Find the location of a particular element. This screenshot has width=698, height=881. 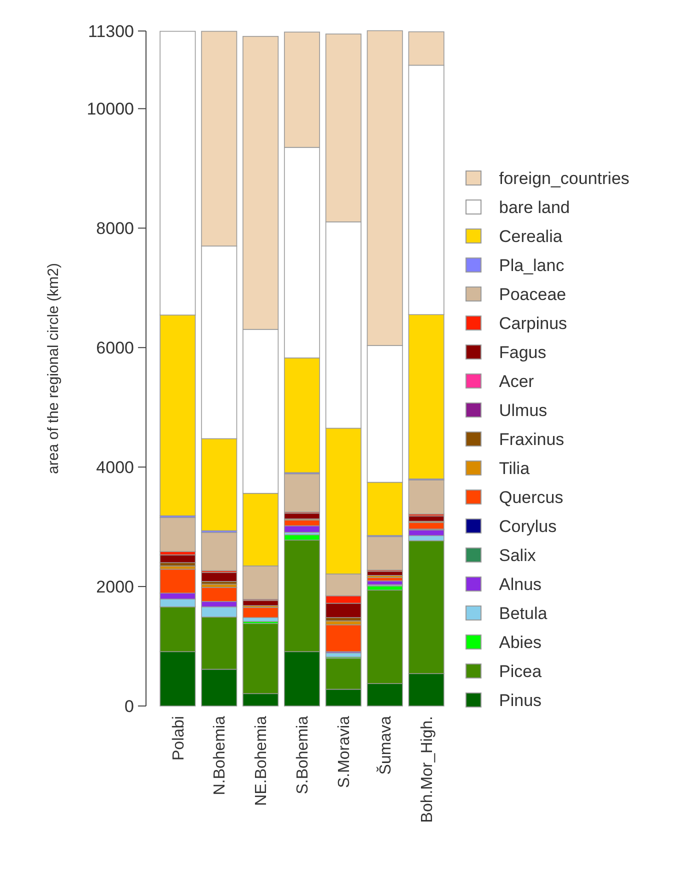

y-tick-label: 2000 is located at coordinates (115, 586).